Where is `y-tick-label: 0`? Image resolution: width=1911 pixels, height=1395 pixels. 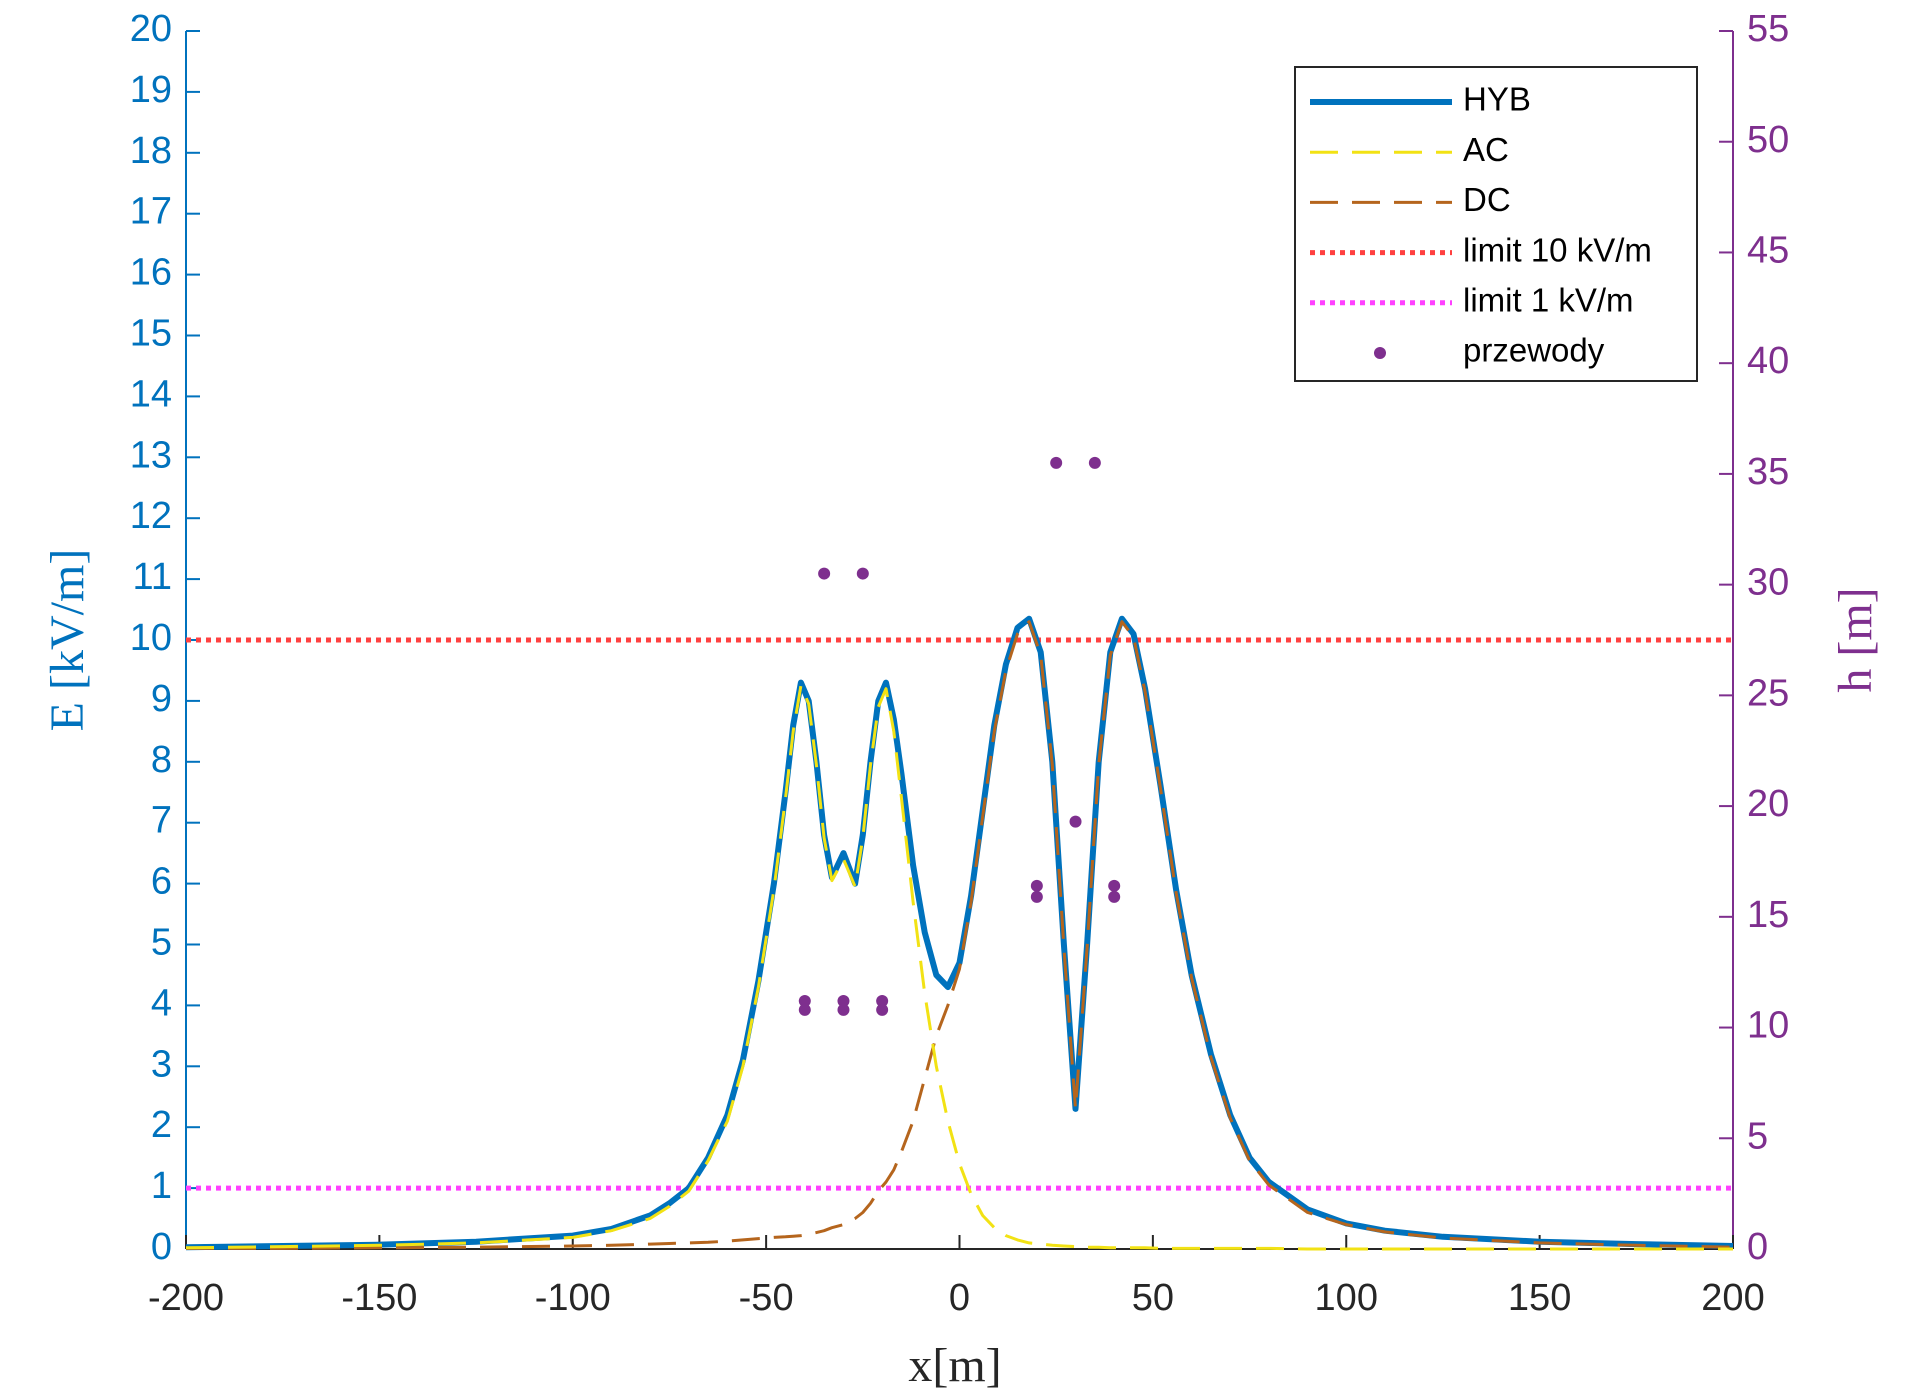
y-tick-label: 0 is located at coordinates (161, 1247).